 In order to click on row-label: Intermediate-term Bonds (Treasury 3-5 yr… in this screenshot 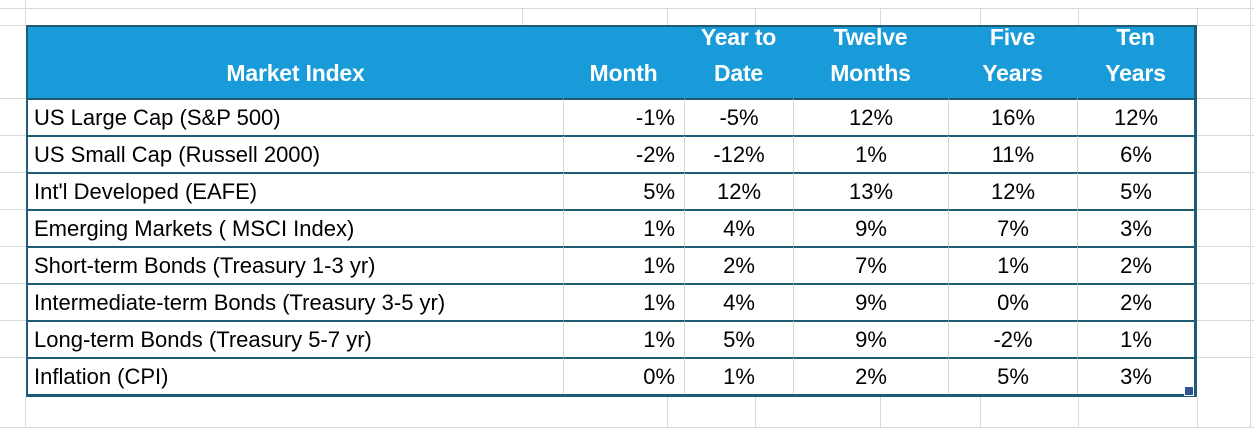, I will do `click(295, 301)`.